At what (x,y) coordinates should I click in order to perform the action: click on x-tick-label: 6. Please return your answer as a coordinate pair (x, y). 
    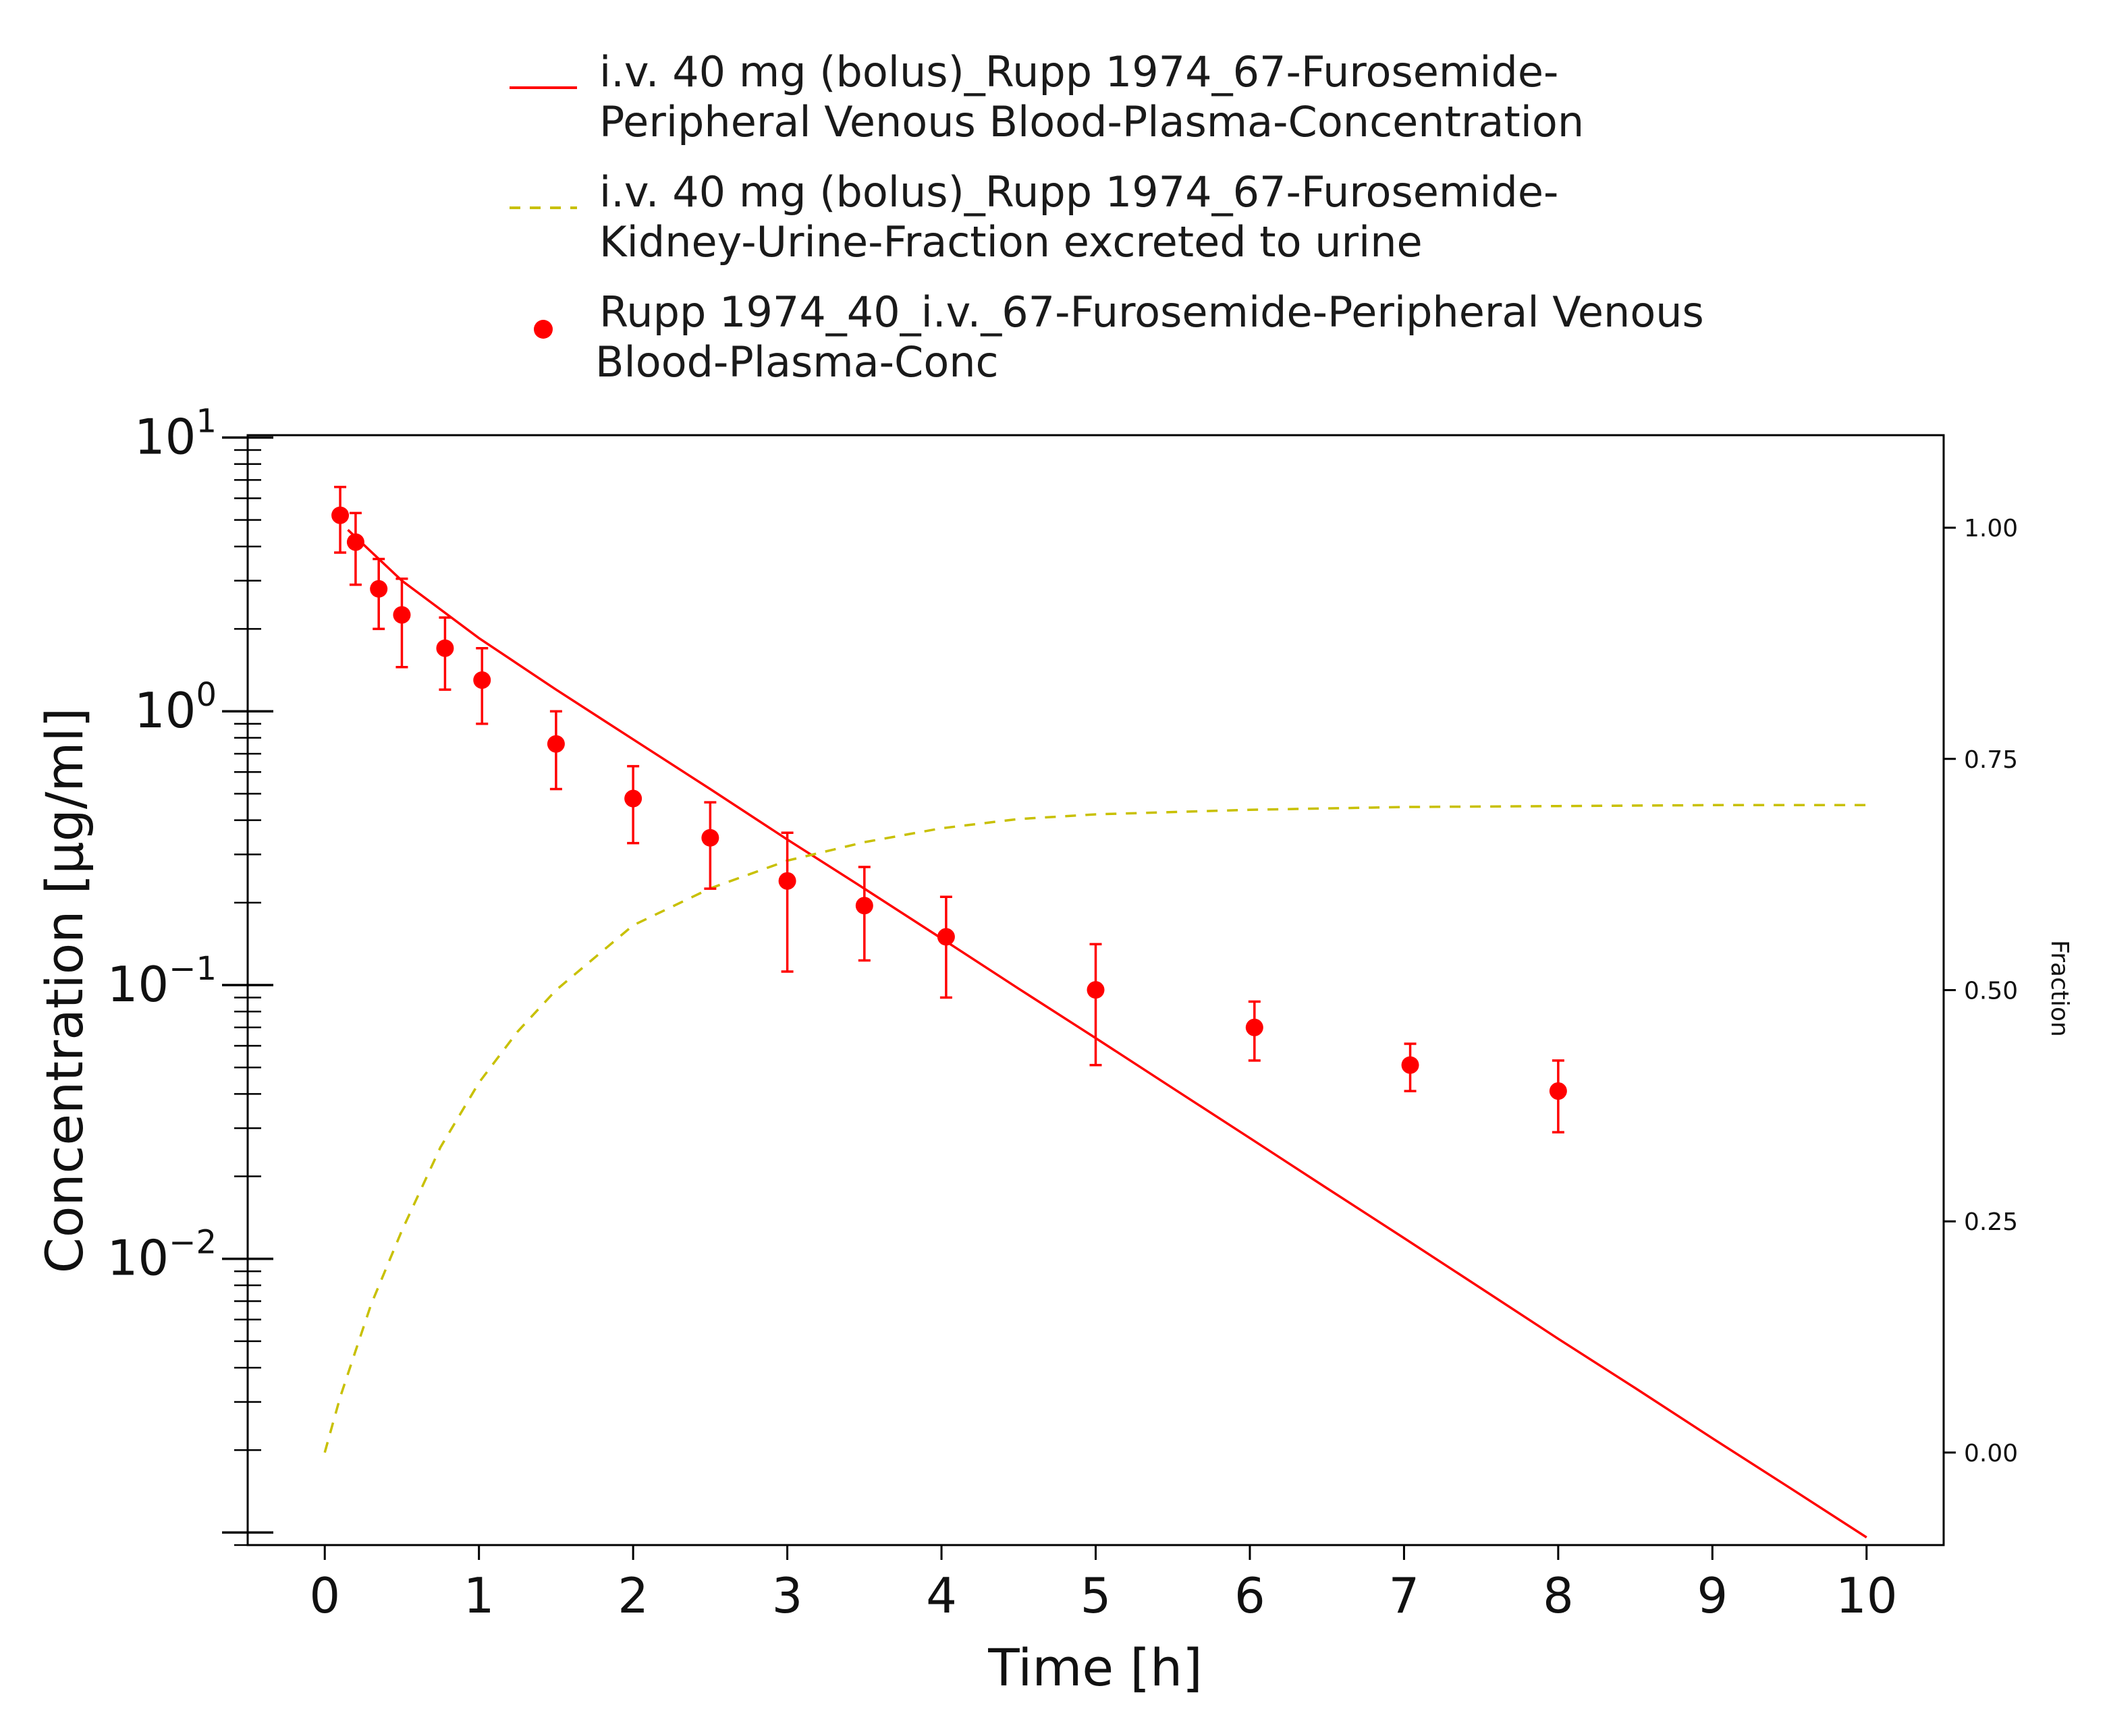
    Looking at the image, I should click on (1250, 1595).